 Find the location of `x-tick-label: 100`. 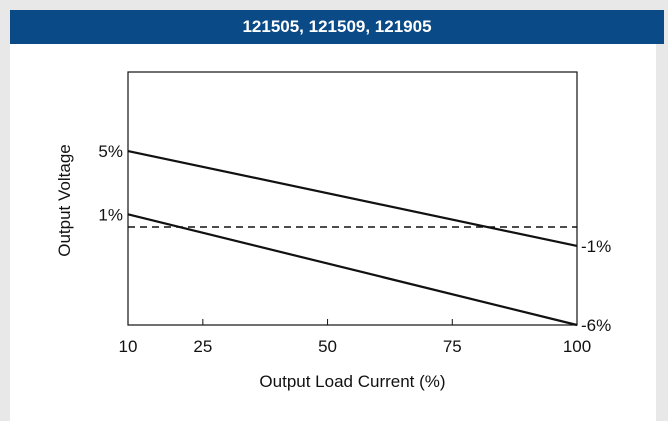

x-tick-label: 100 is located at coordinates (577, 346).